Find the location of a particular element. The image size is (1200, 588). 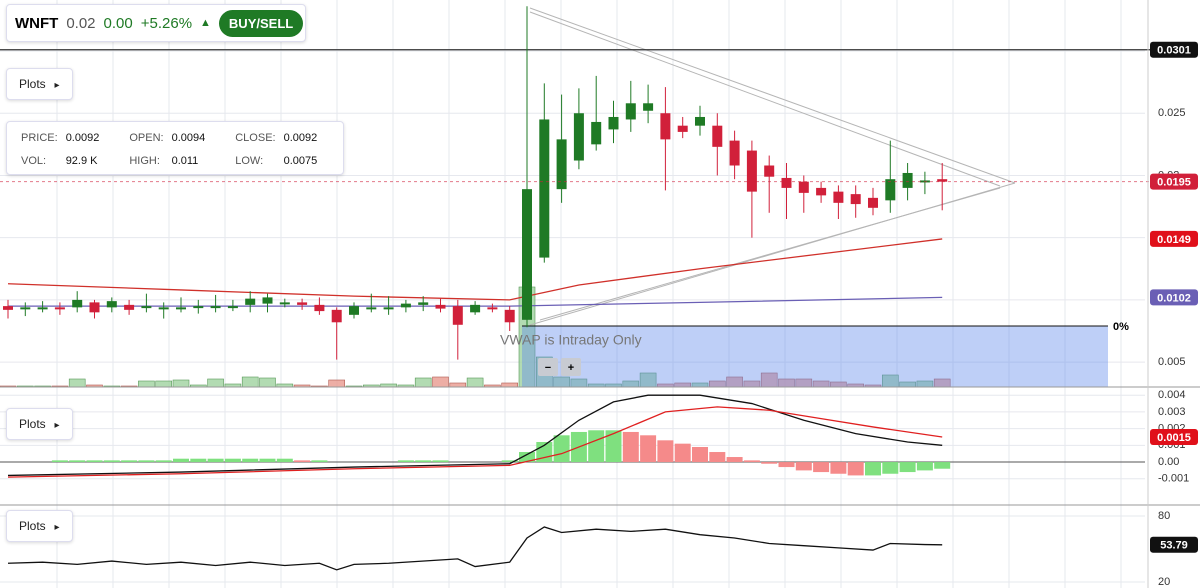

info-value: 92.9 K is located at coordinates (81, 160).